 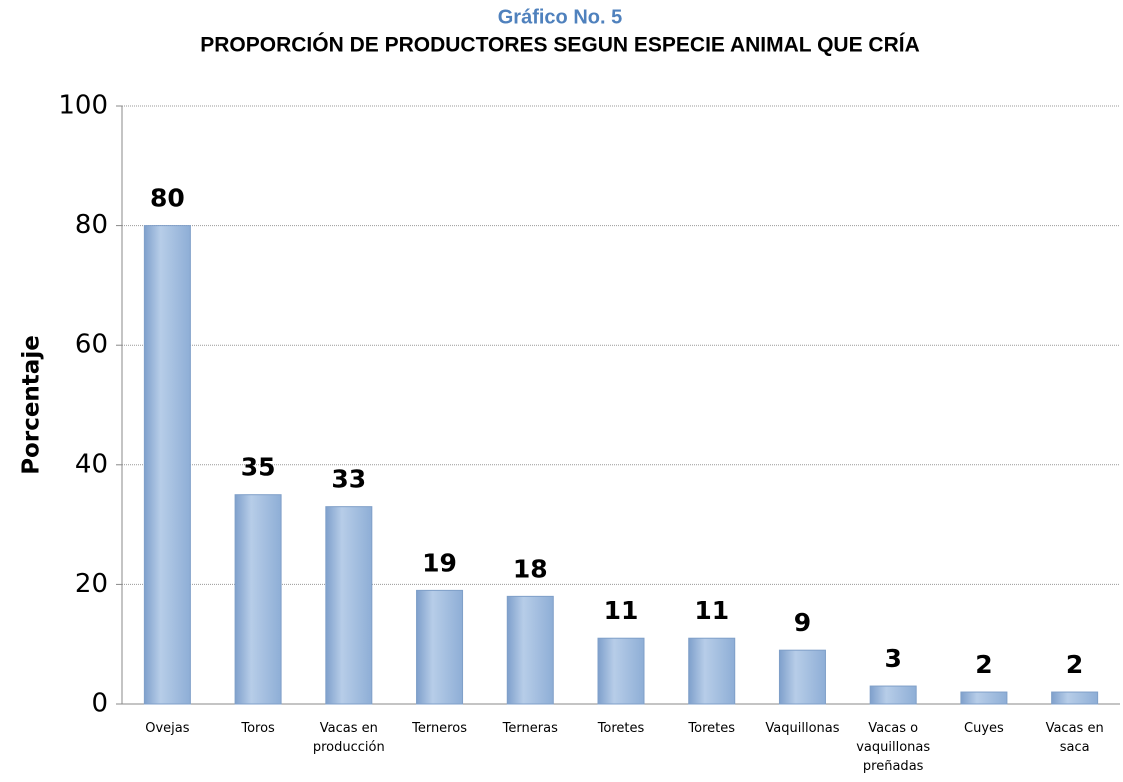 What do you see at coordinates (91, 464) in the screenshot?
I see `y-tick-label: 40` at bounding box center [91, 464].